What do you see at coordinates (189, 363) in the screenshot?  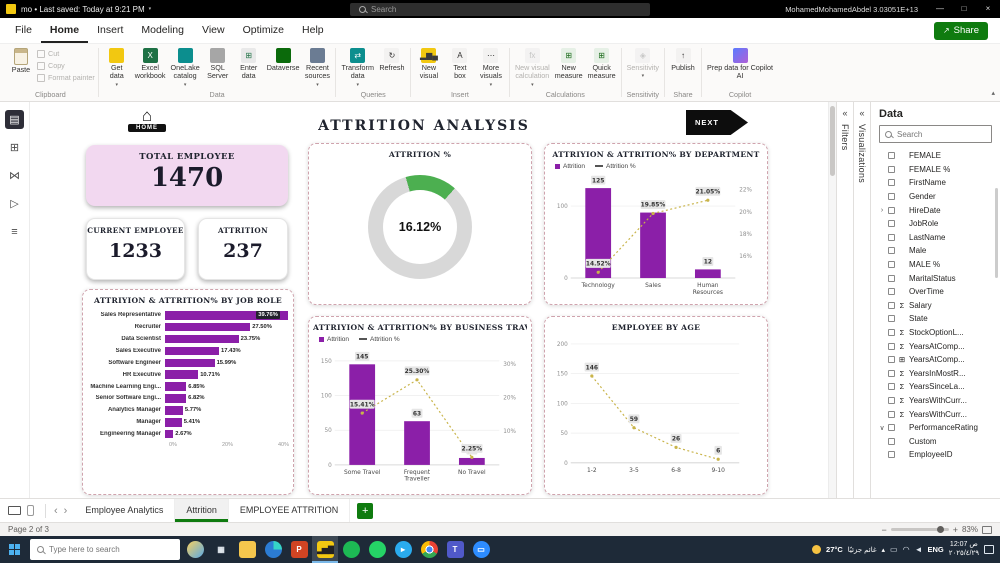 I see `job-role-bar-row: Software Engineer 15.99%` at bounding box center [189, 363].